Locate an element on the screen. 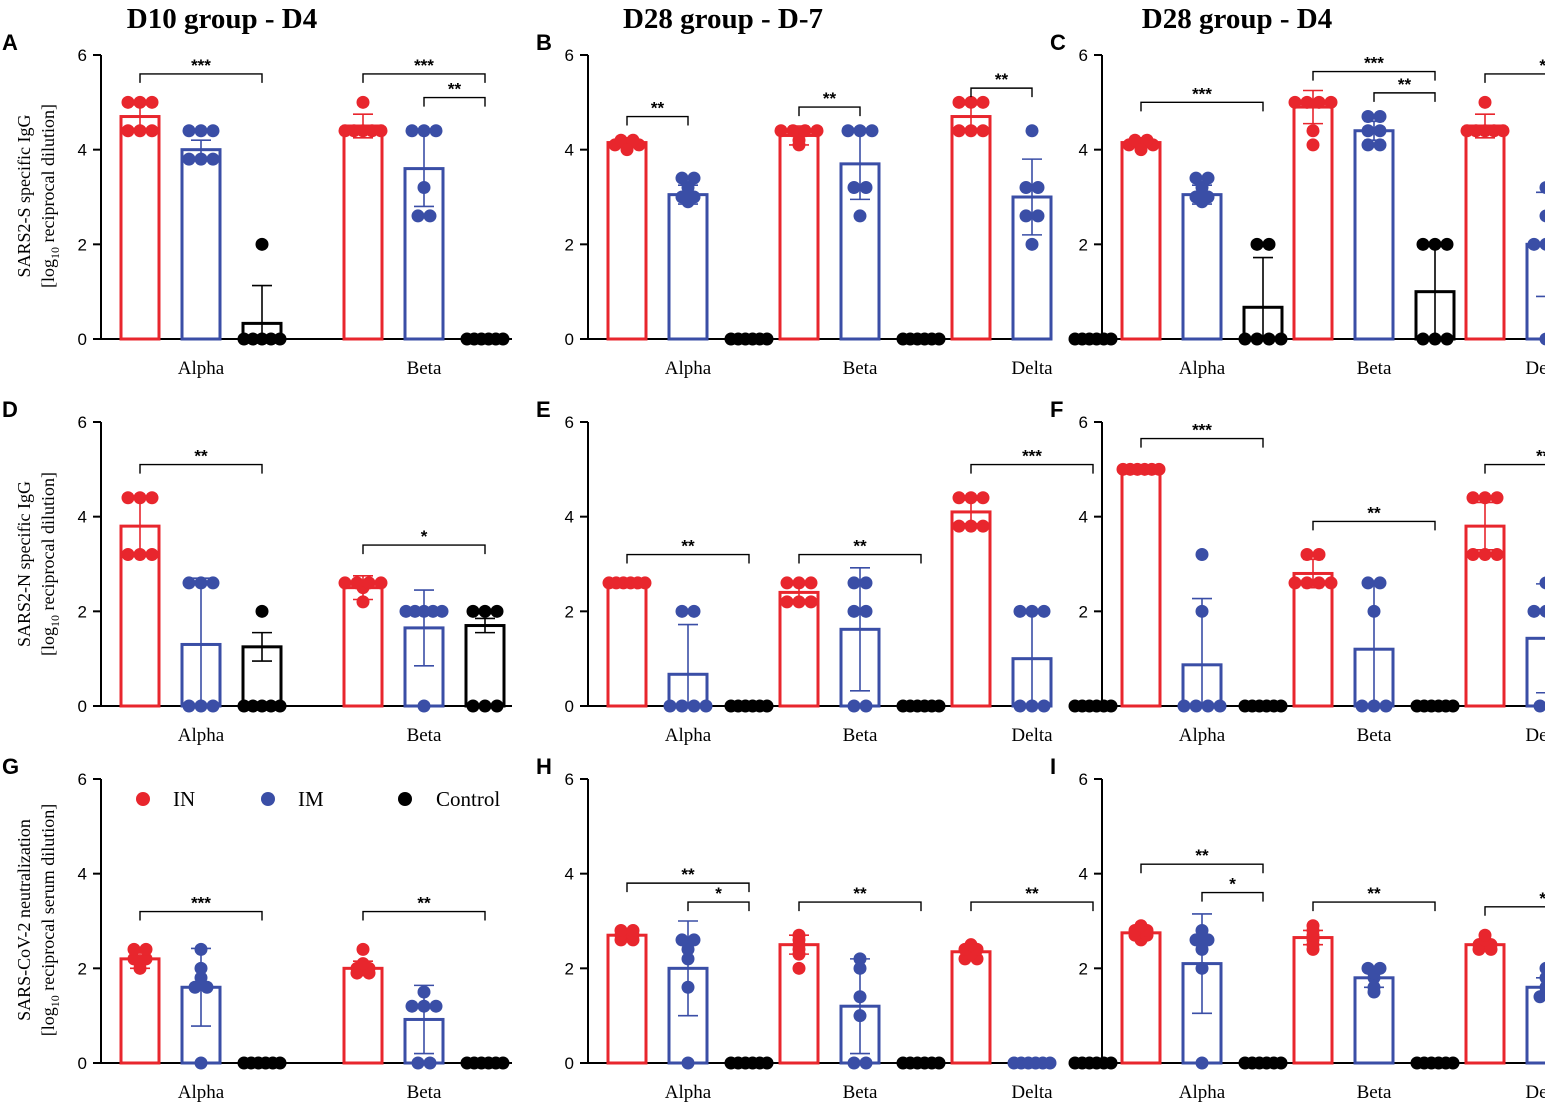 This screenshot has width=1545, height=1104. category-label-alpha-b: Alpha is located at coordinates (688, 368).